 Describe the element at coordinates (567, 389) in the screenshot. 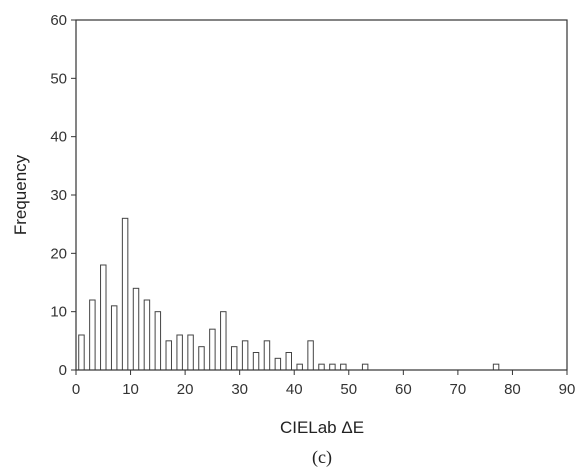

I see `x-tick-label: 90` at that location.